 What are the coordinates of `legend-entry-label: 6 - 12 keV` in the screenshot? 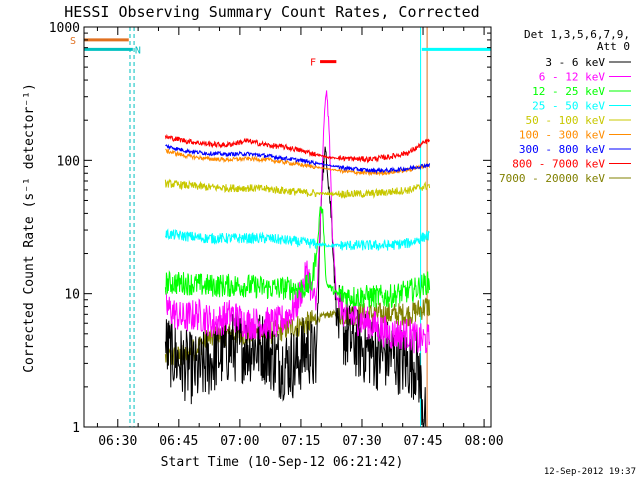 It's located at (572, 77).